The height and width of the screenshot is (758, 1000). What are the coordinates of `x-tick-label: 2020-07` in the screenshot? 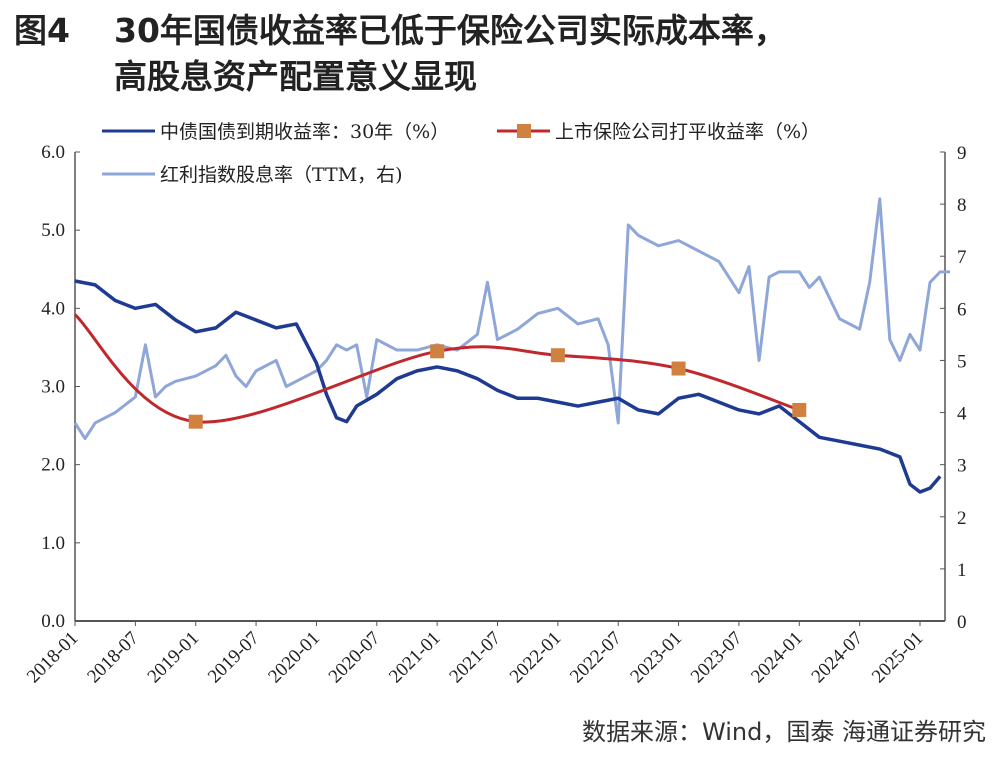 It's located at (355, 658).